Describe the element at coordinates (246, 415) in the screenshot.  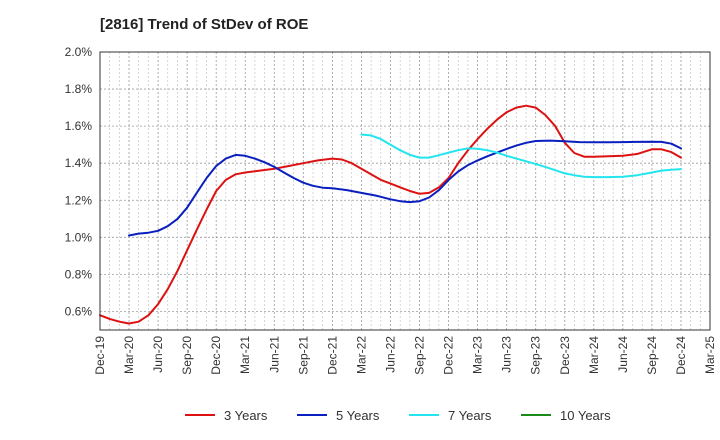
I see `legend-label-1: 3 Years` at that location.